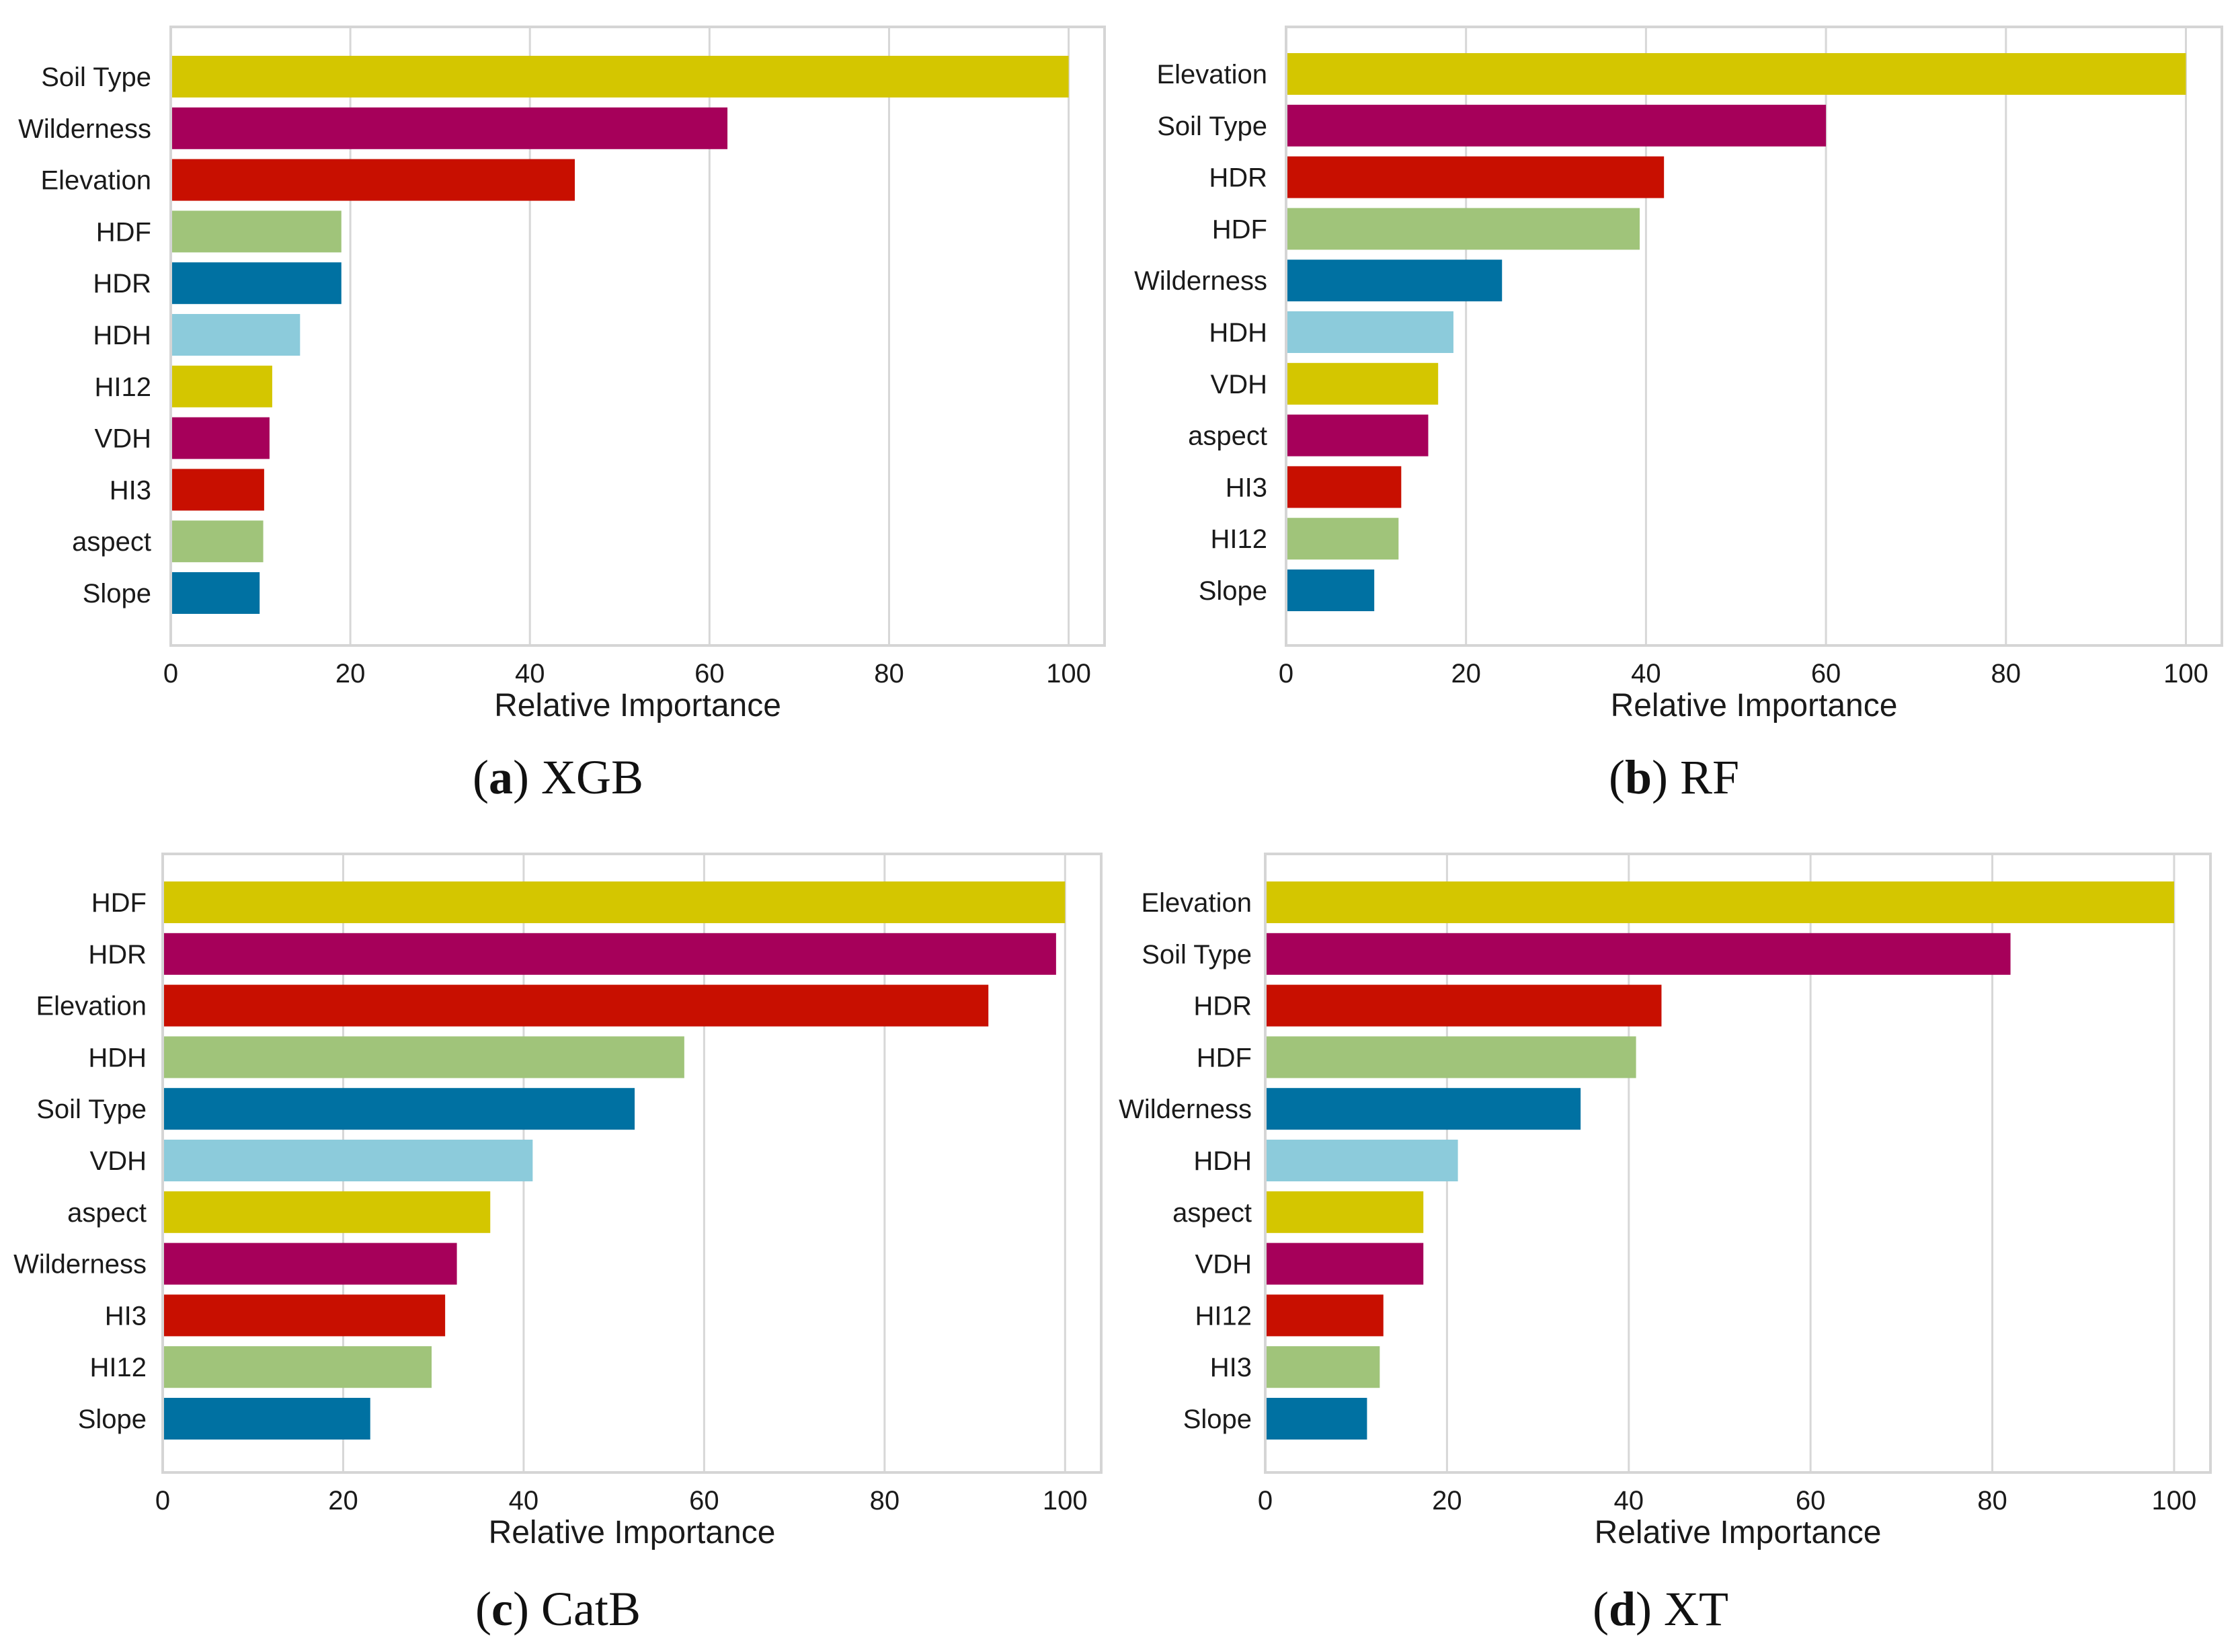 This screenshot has width=2236, height=1652. Describe the element at coordinates (1660, 1609) in the screenshot. I see `caption: (d) XT` at that location.